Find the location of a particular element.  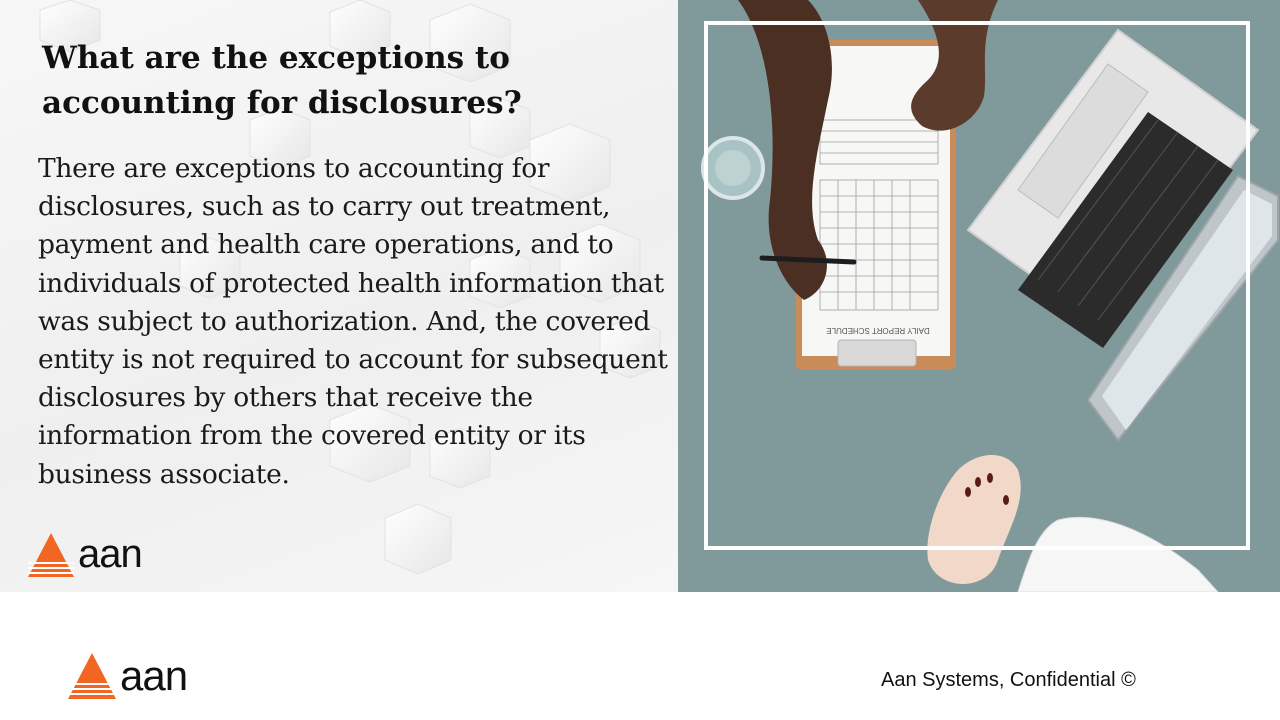

svg-text: DAILY REPORT SCHEDULE is located at coordinates (877, 330).